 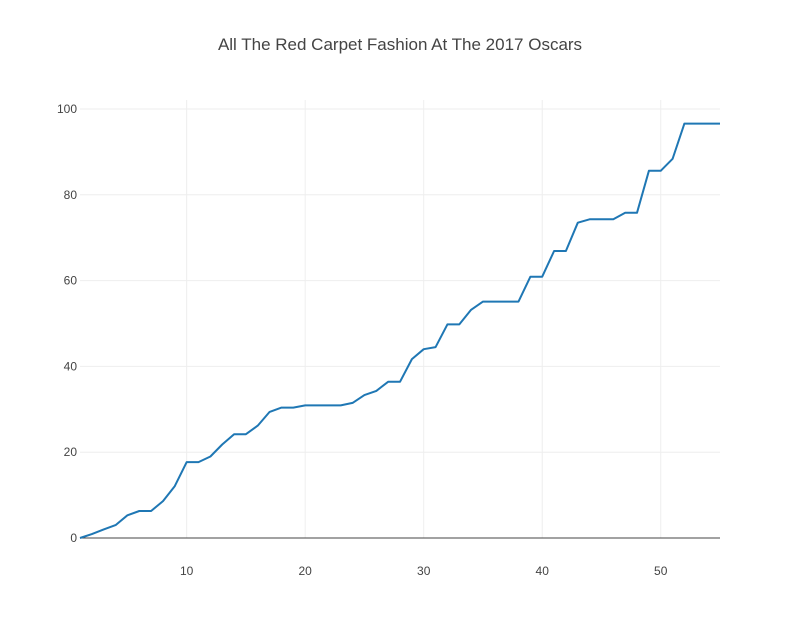 I want to click on x-tick-label: 40, so click(x=543, y=571).